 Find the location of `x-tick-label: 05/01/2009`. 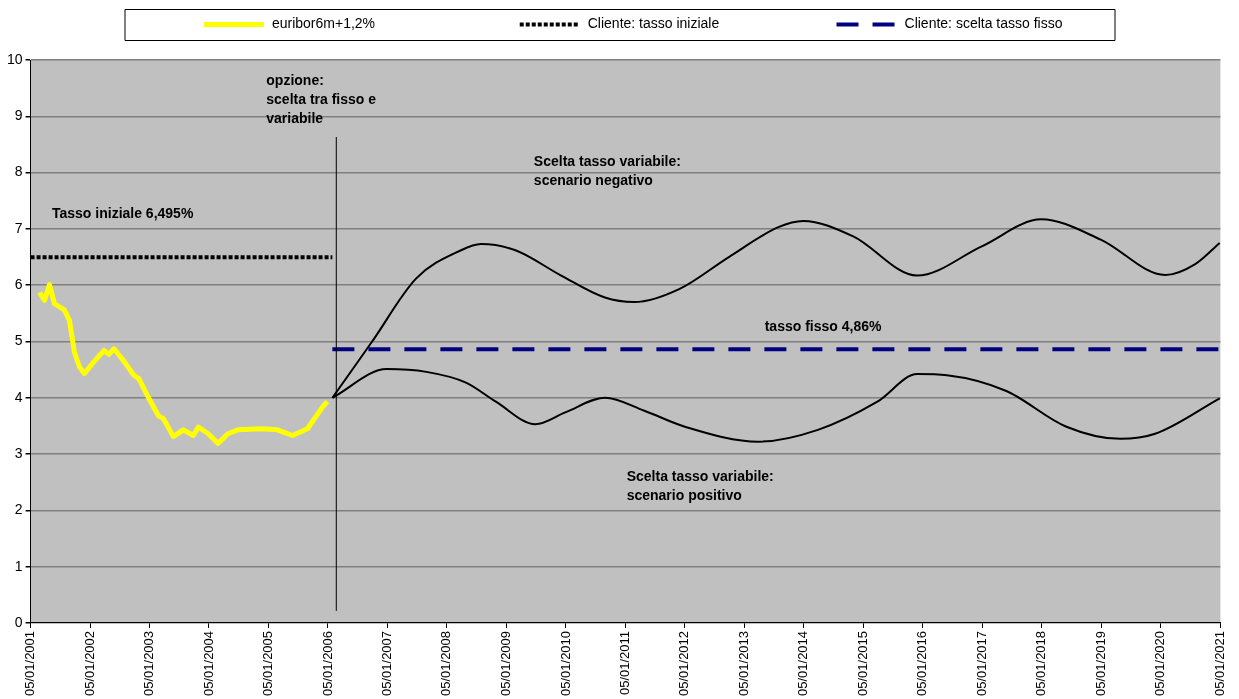

x-tick-label: 05/01/2009 is located at coordinates (506, 663).